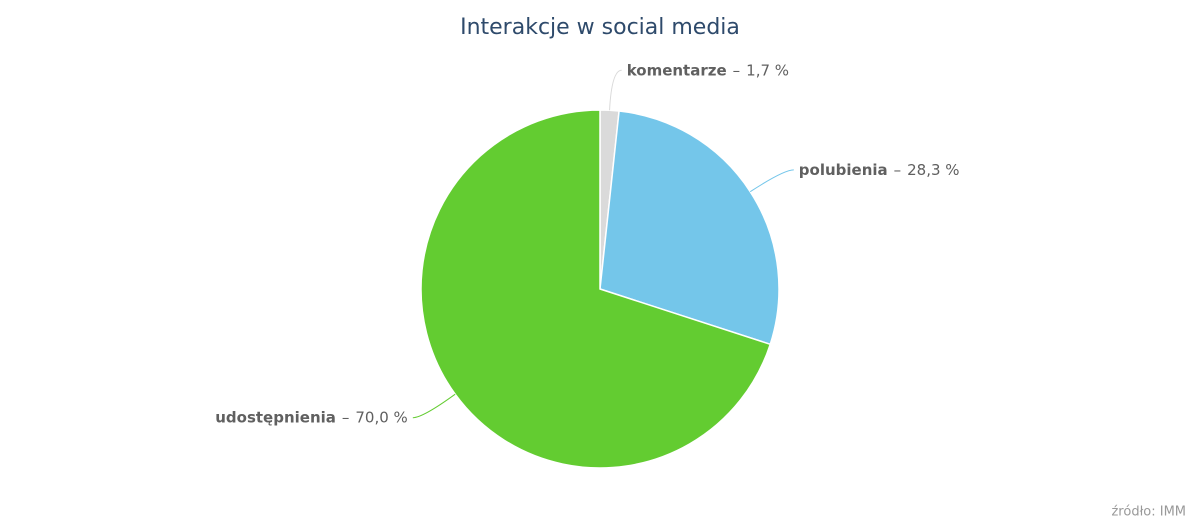  I want to click on data-label: komentarze –1,7 %, so click(708, 70).